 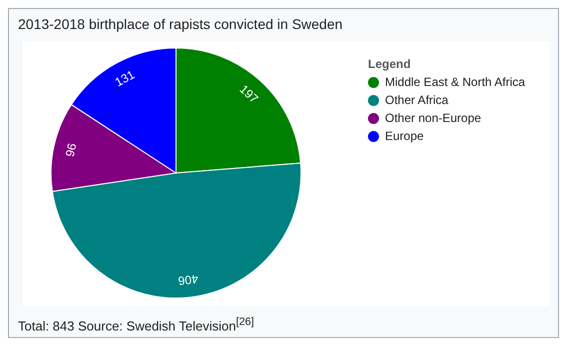 I want to click on legend-label: Other non-Europe, so click(x=433, y=118).